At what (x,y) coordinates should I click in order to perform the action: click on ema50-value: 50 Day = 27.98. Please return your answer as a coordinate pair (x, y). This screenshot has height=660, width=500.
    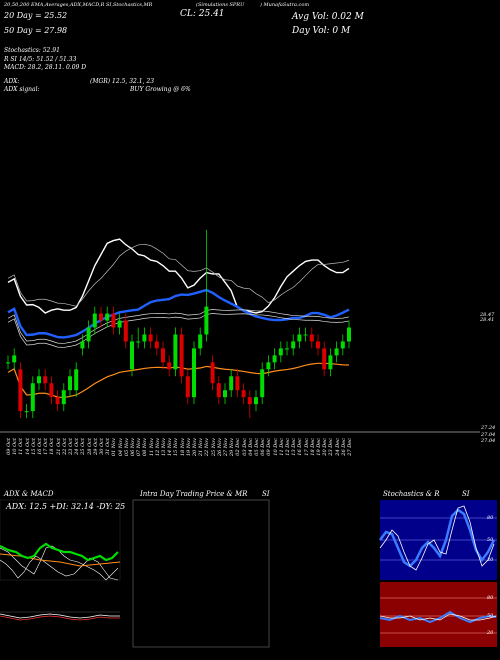
    Looking at the image, I should click on (36, 30).